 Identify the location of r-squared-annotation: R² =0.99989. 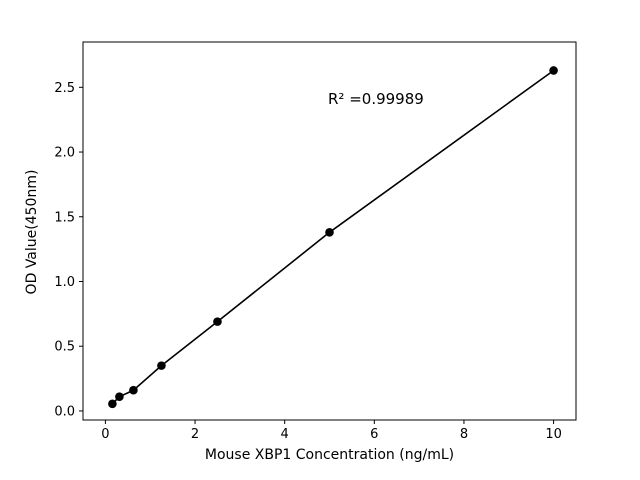
(376, 99).